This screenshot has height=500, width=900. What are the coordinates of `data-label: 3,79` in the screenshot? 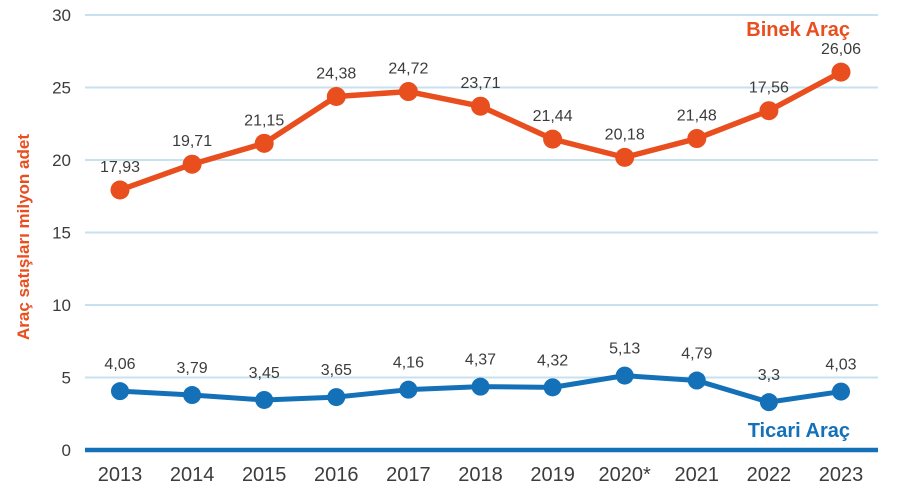 It's located at (192, 368).